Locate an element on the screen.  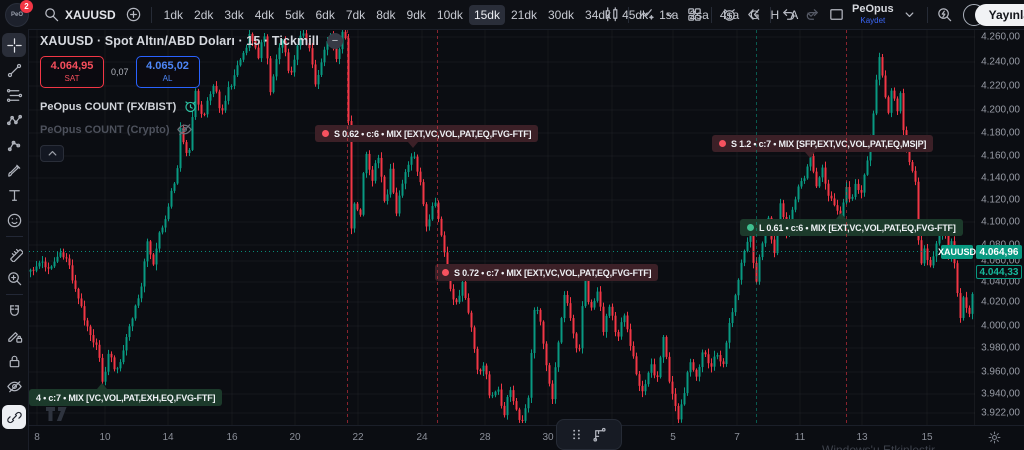
sell-button: 4.064,95 SAT is located at coordinates (72, 72).